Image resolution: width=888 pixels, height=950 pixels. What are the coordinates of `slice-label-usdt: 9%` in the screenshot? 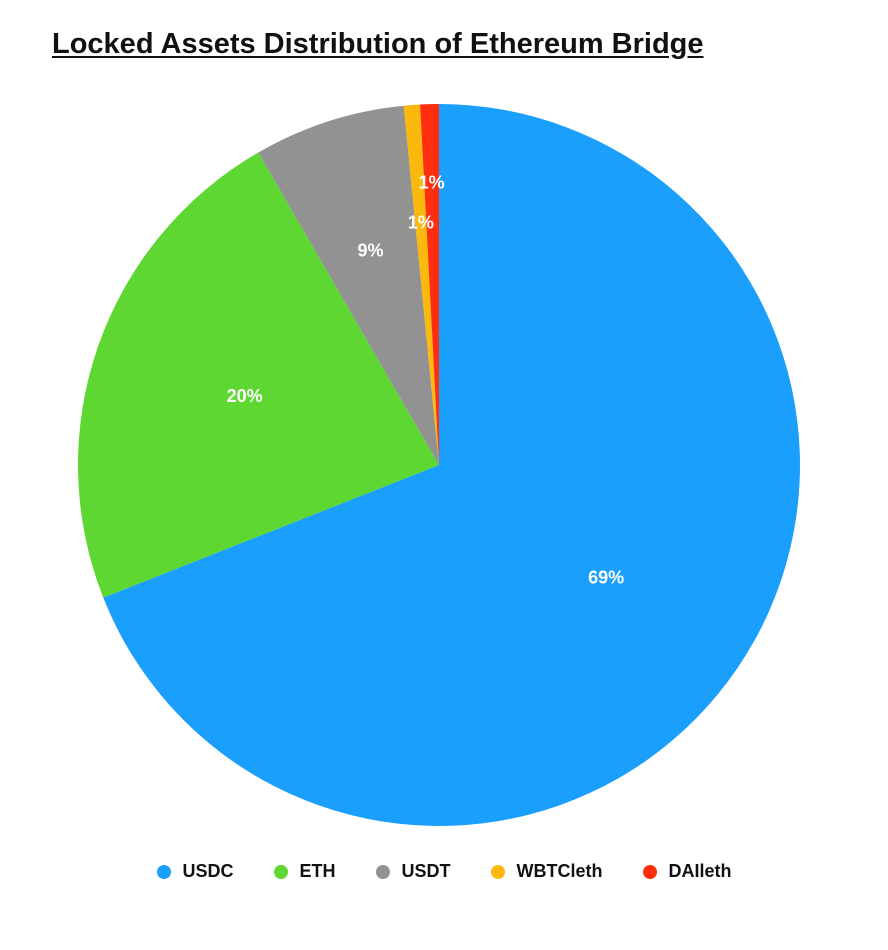 It's located at (370, 251).